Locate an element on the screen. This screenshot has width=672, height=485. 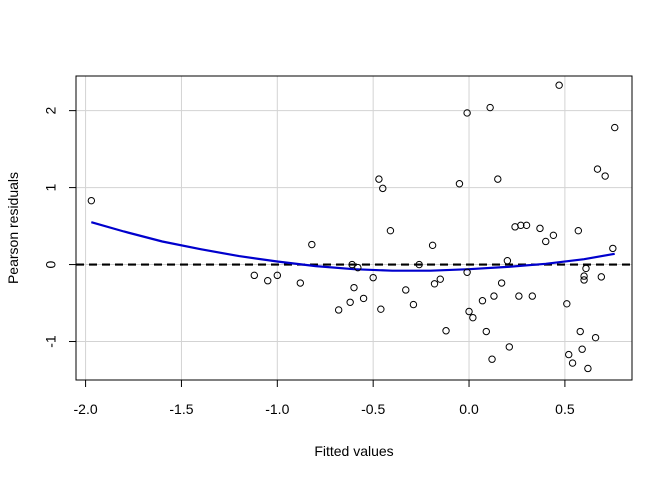
x-tick-label: 0.0 is located at coordinates (469, 409).